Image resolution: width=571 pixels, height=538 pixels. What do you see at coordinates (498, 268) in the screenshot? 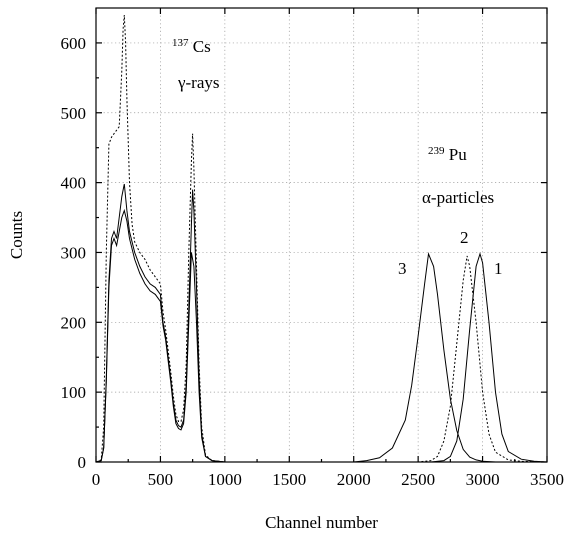
I see `peak-label-1: 1` at bounding box center [498, 268].